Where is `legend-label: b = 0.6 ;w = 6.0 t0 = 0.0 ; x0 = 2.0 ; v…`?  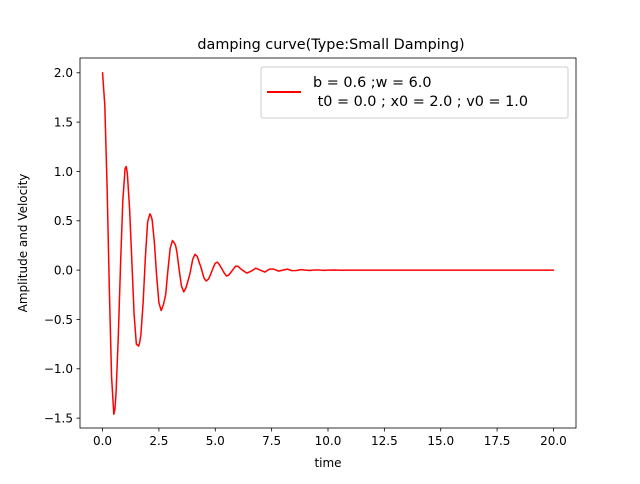 legend-label: b = 0.6 ;w = 6.0 t0 = 0.0 ; x0 = 2.0 ; v… is located at coordinates (420, 92).